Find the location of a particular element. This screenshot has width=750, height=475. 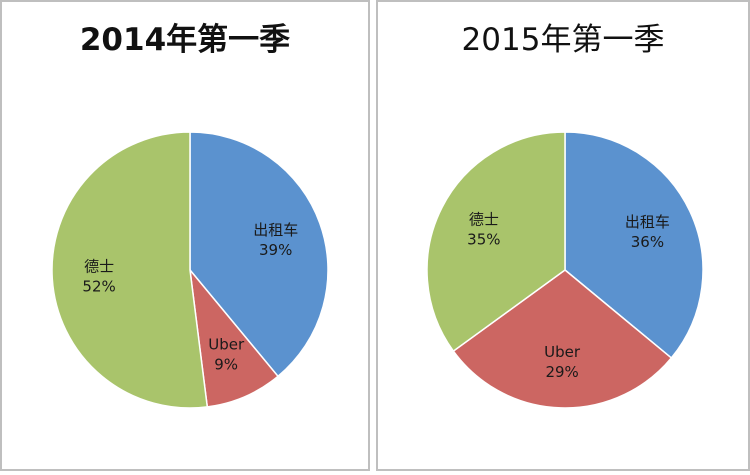

slice-value-label: 52% is located at coordinates (98, 287).